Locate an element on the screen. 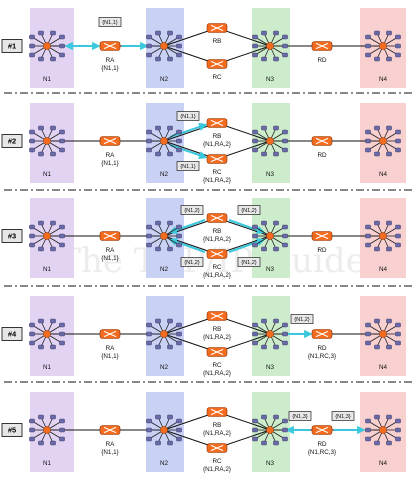 The width and height of the screenshot is (419, 482). network-n1-hub-switch-icon is located at coordinates (46, 429).